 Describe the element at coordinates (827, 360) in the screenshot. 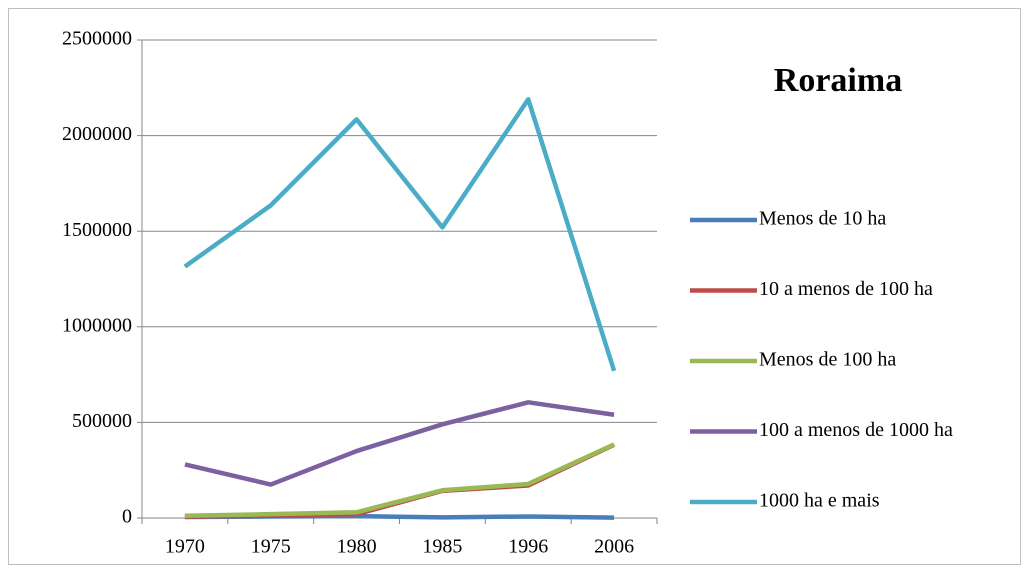

I see `legend-label: Menos de 100 ha` at that location.